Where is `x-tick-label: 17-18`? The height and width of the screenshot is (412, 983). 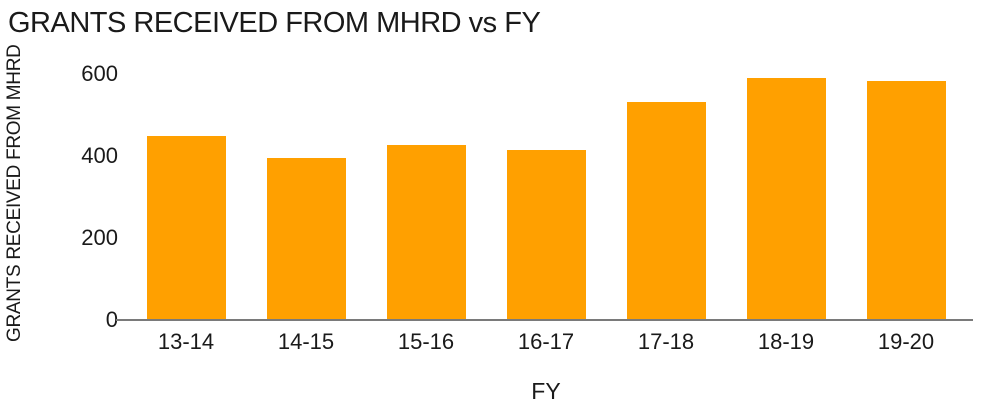 x-tick-label: 17-18 is located at coordinates (666, 341).